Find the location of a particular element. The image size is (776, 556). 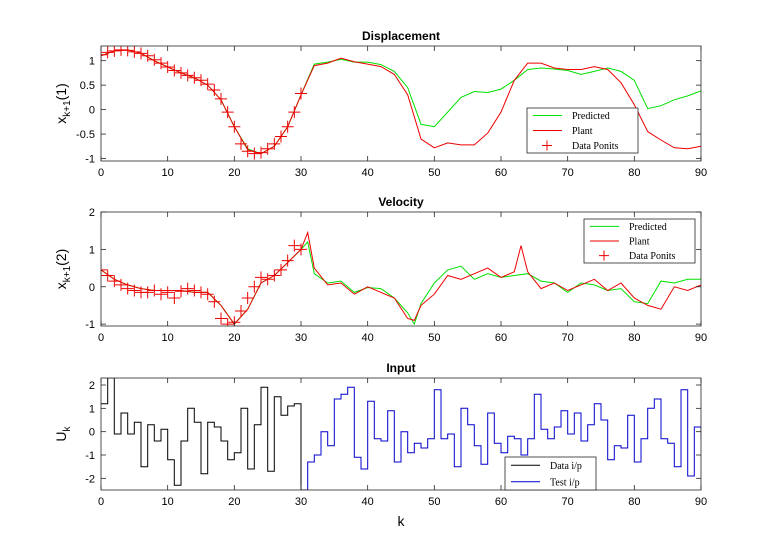

legend-label: Data i/p is located at coordinates (566, 466).